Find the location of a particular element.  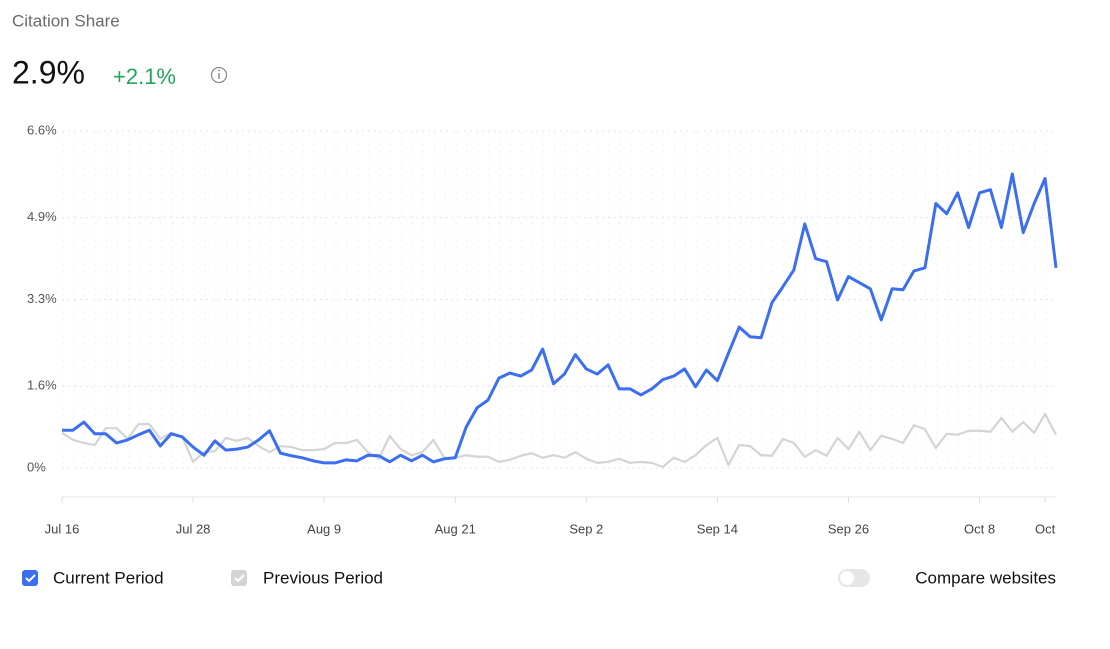

y-tick-label: 6.6% is located at coordinates (42, 129).